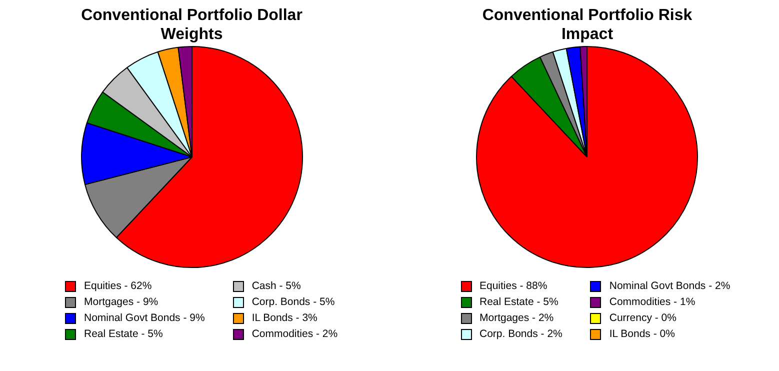  I want to click on legend-label: Commodities - 2%, so click(295, 334).